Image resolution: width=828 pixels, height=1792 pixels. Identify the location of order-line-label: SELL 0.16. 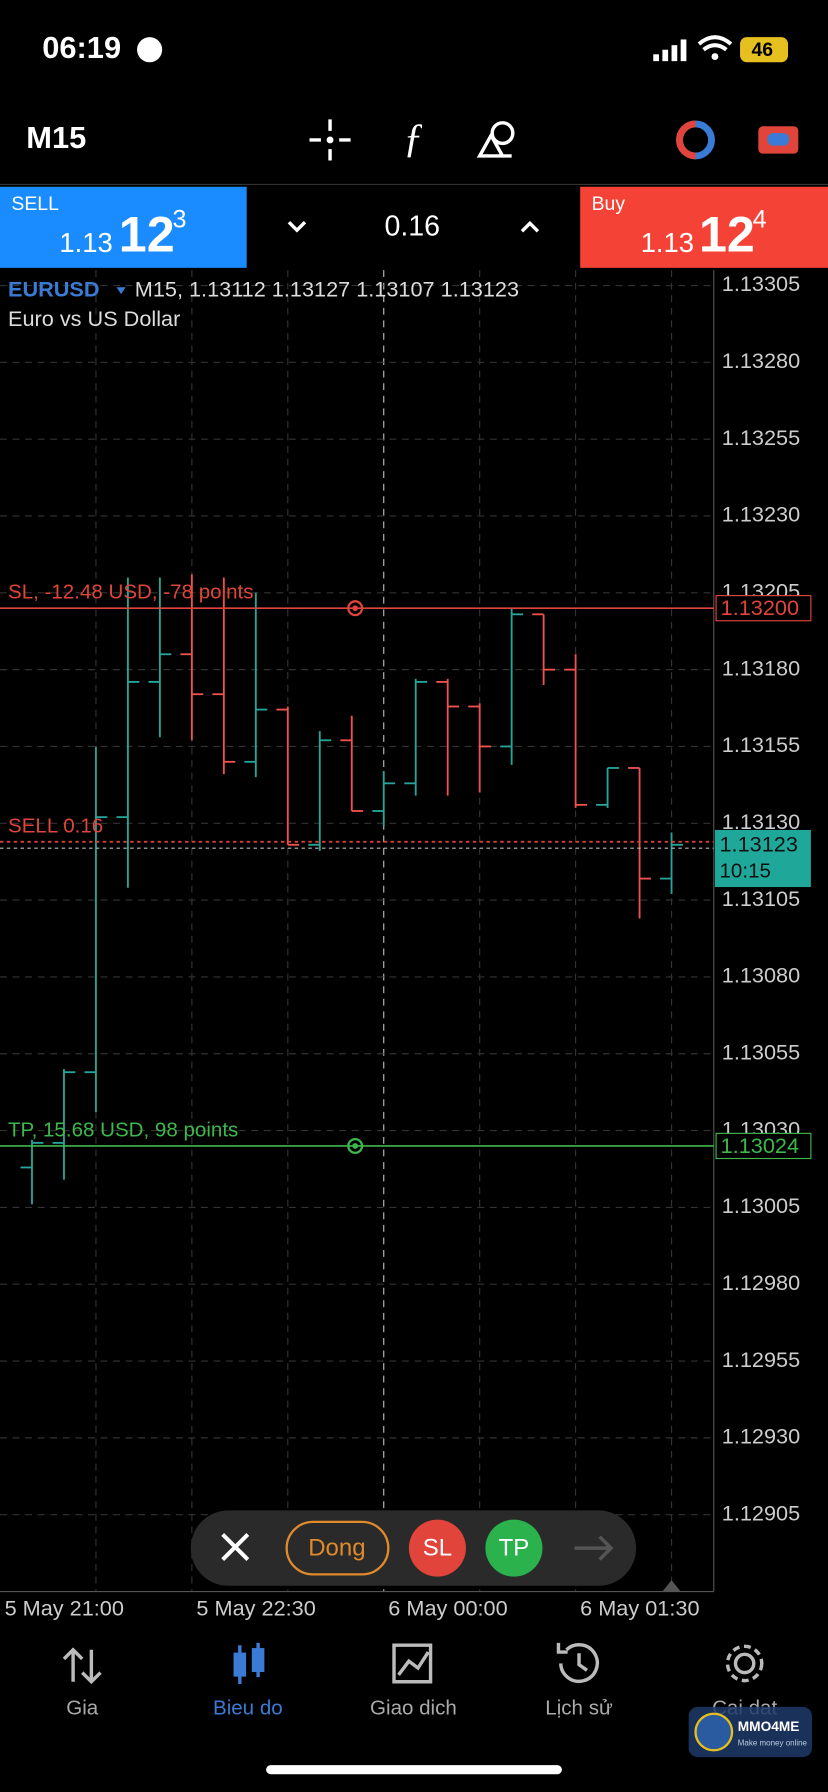
(55, 825).